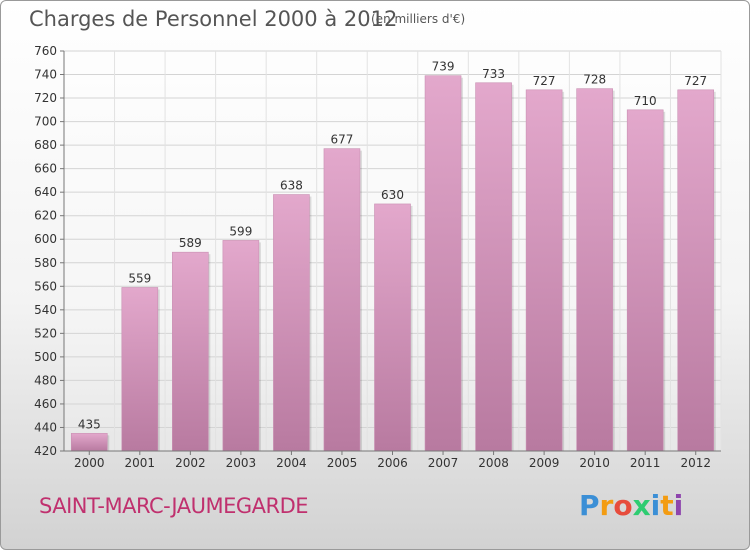 This screenshot has height=550, width=750. I want to click on data-label: 677, so click(342, 140).